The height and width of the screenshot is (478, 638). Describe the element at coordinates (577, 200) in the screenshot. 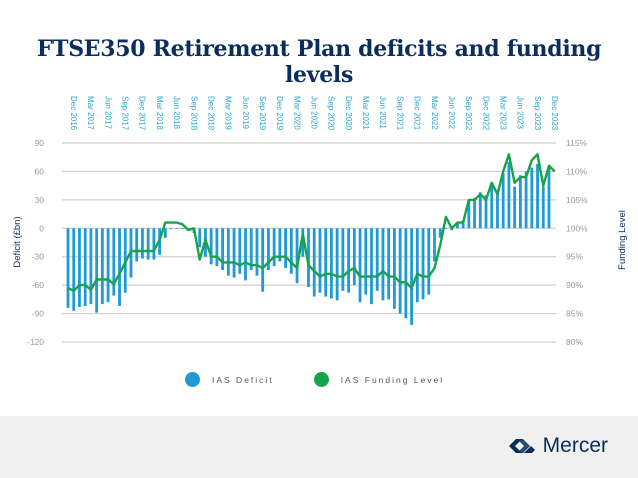

I see `y-tick-right: 105%` at that location.